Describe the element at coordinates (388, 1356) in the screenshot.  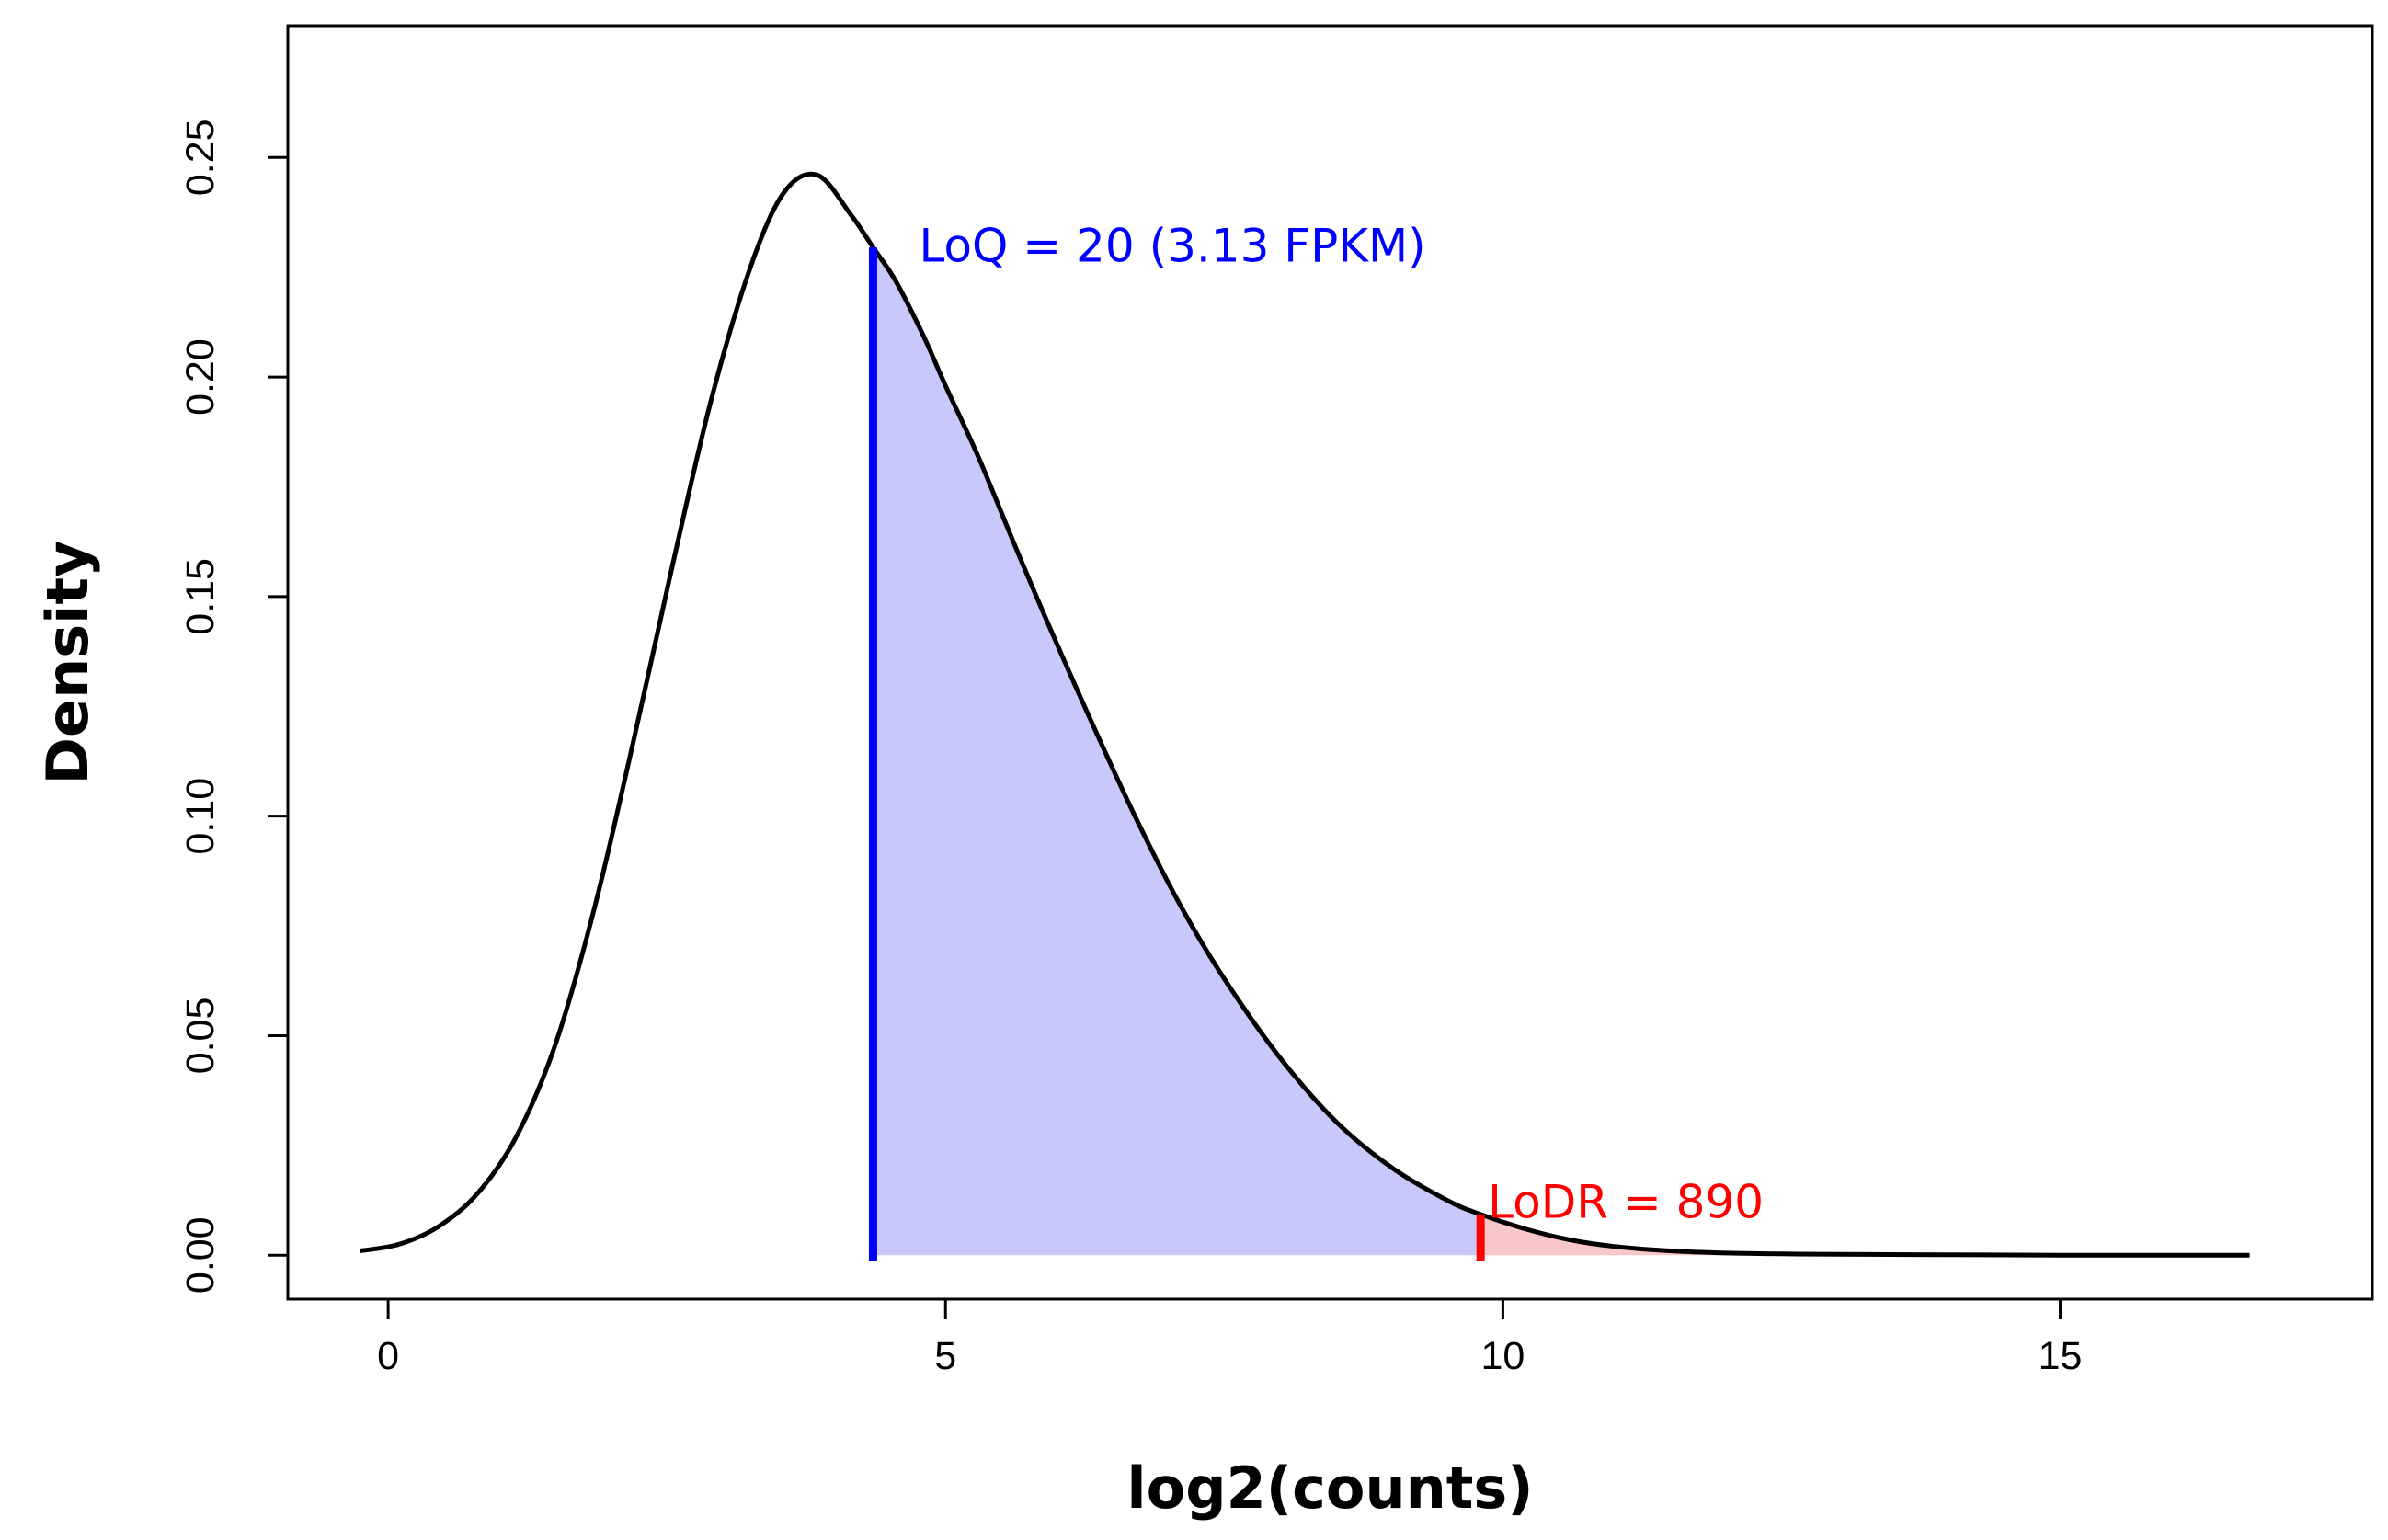
I see `x-tick-label: 0` at that location.